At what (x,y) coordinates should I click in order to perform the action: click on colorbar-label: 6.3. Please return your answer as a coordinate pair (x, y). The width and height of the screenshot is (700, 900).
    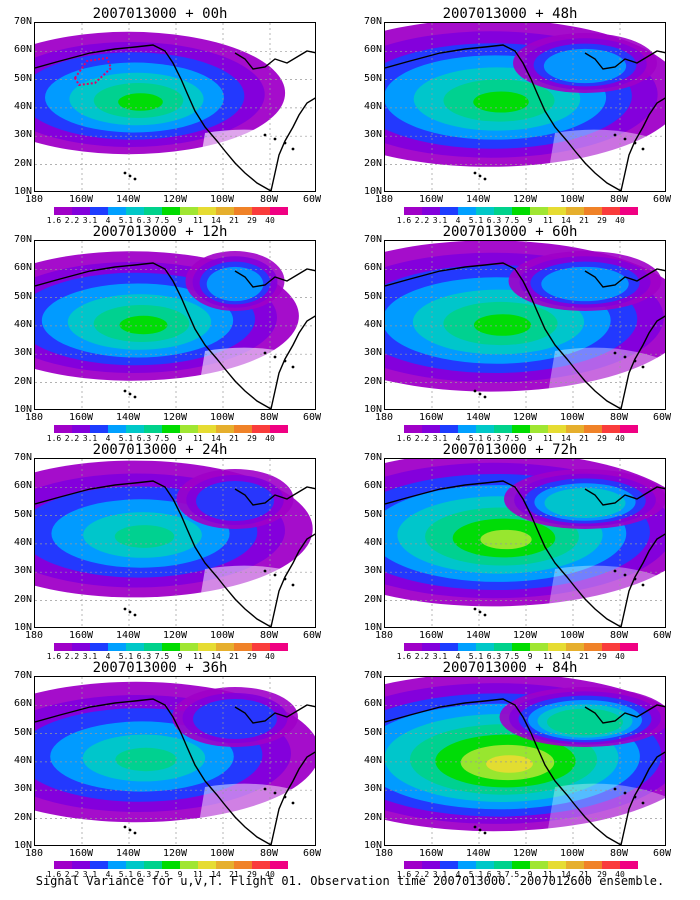
    Looking at the image, I should click on (144, 874).